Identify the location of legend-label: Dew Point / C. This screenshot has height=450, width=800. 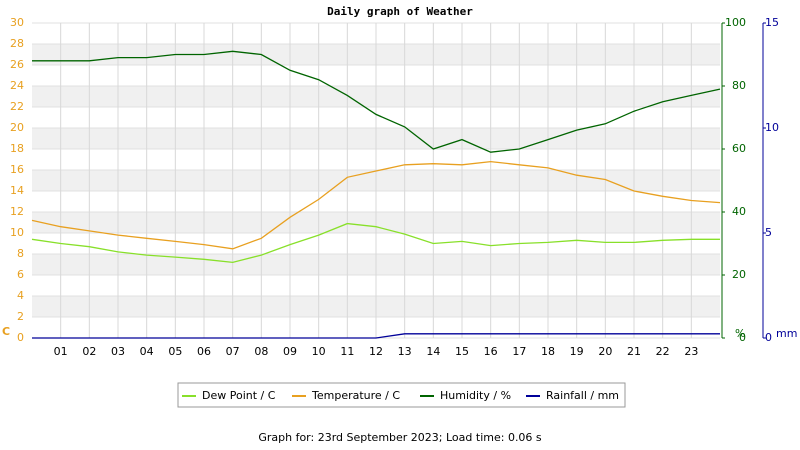
(239, 395).